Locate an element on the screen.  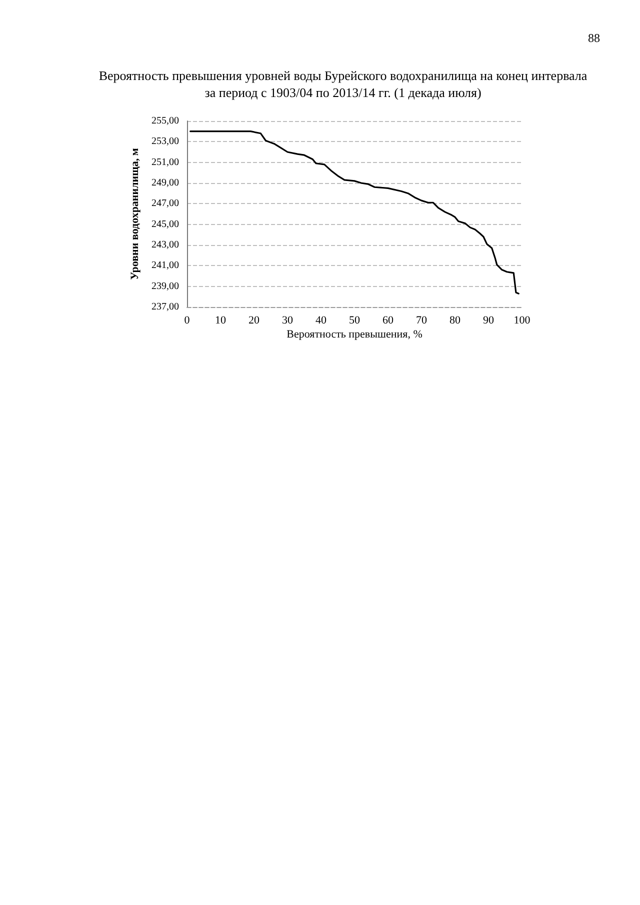
y-tick-label: 237,00 is located at coordinates (165, 307).